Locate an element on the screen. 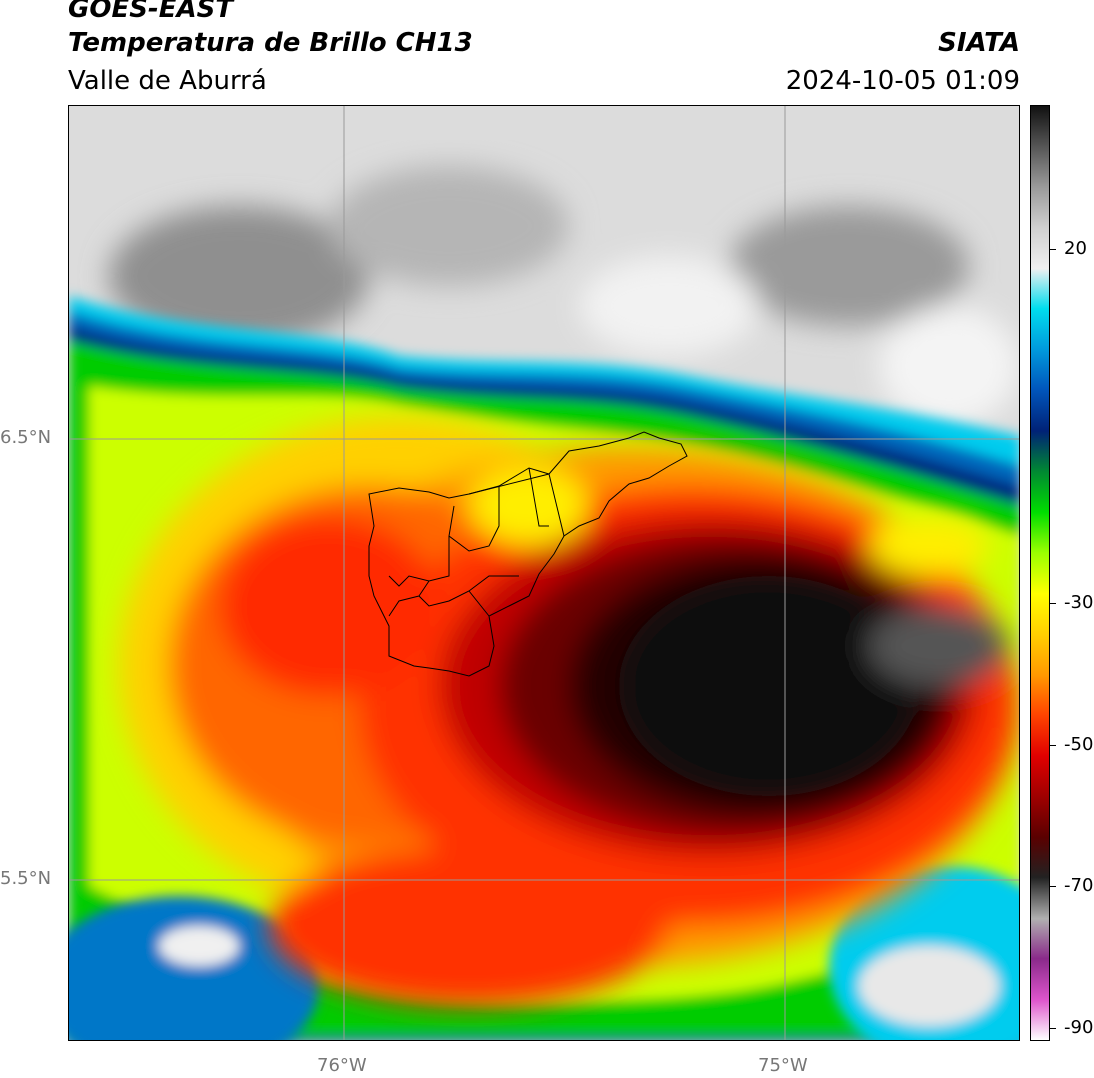  colorbar-label-minus50: -50 is located at coordinates (1079, 744).